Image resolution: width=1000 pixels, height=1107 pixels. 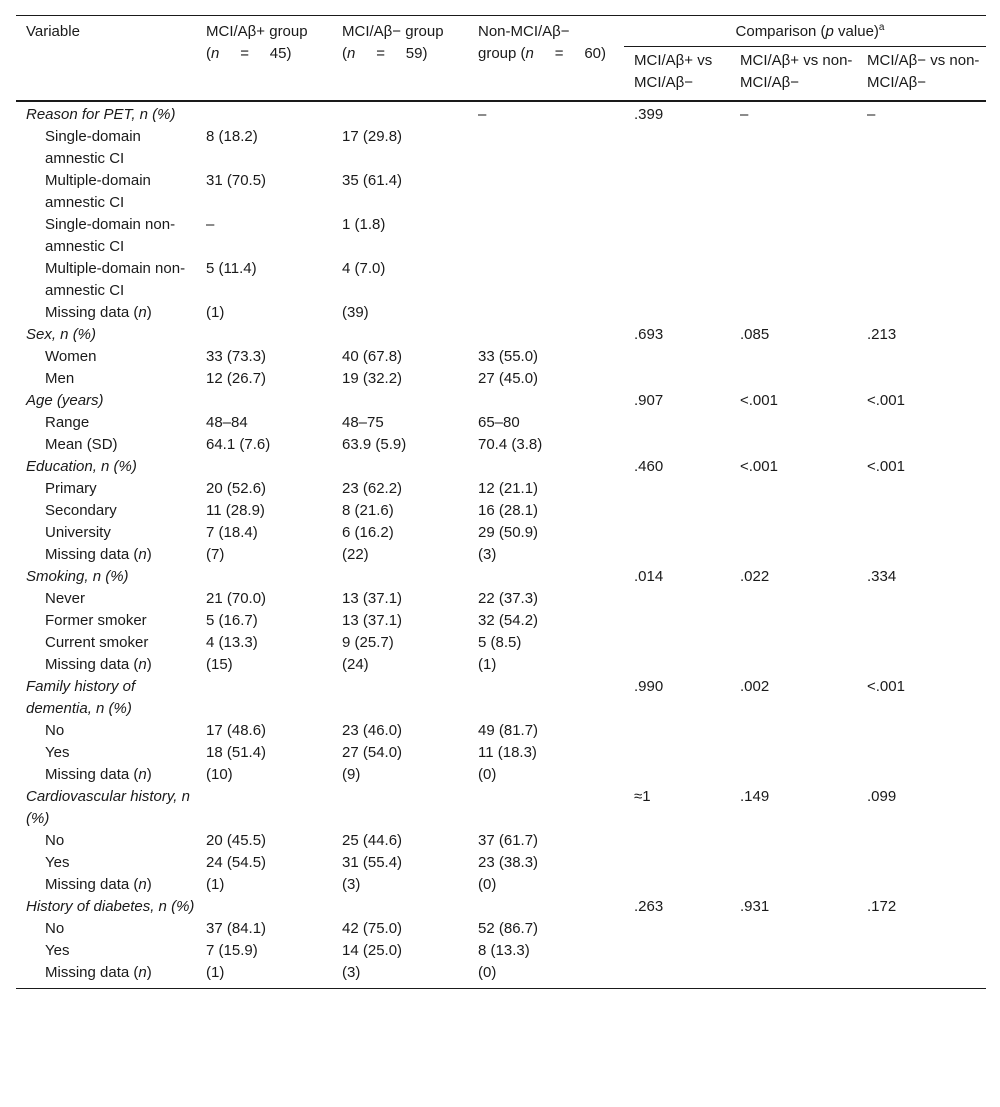 I want to click on header-variable: Variable, so click(x=53, y=31).